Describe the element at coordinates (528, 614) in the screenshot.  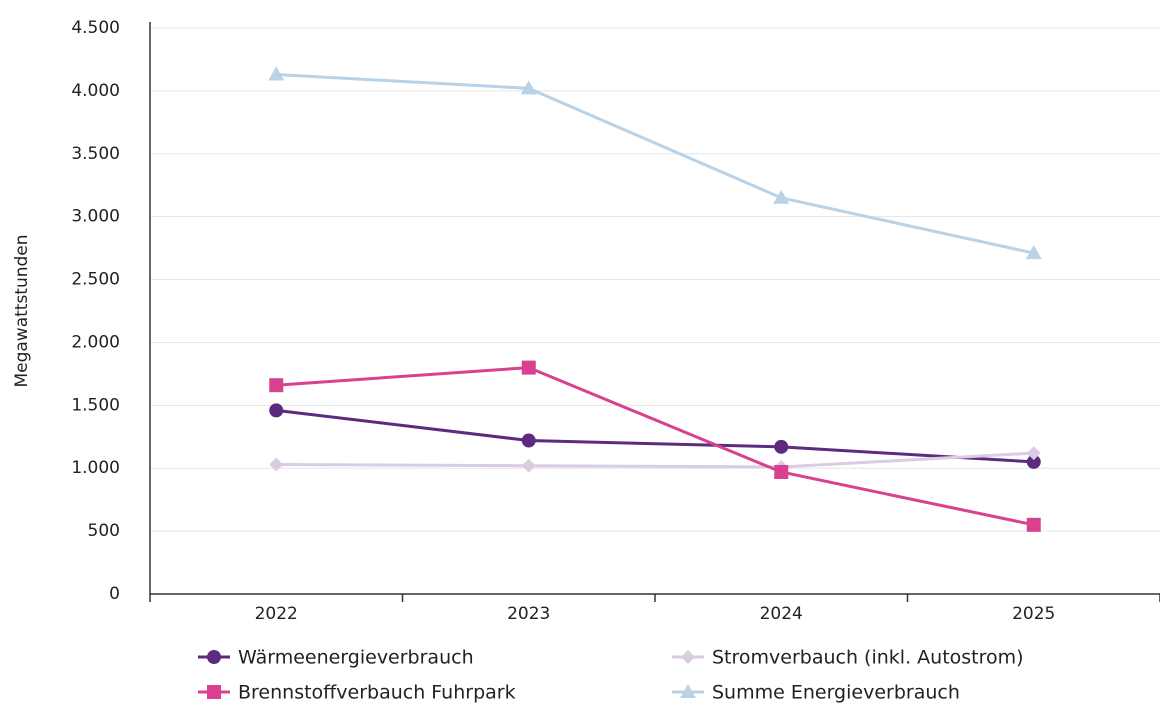
I see `x-tick-label: 2023` at that location.